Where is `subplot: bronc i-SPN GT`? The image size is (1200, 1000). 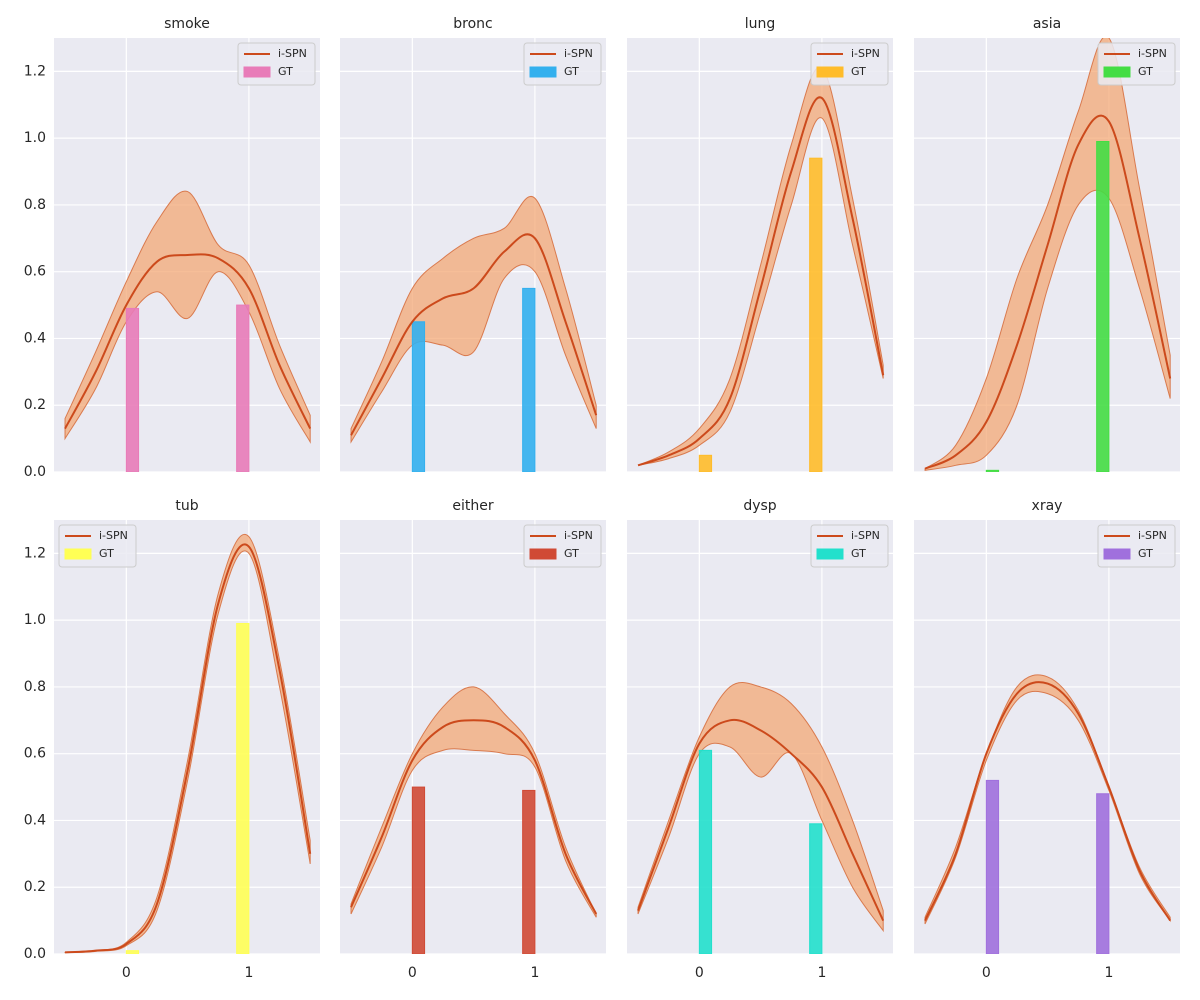
subplot: bronc i-SPN GT is located at coordinates (473, 244).